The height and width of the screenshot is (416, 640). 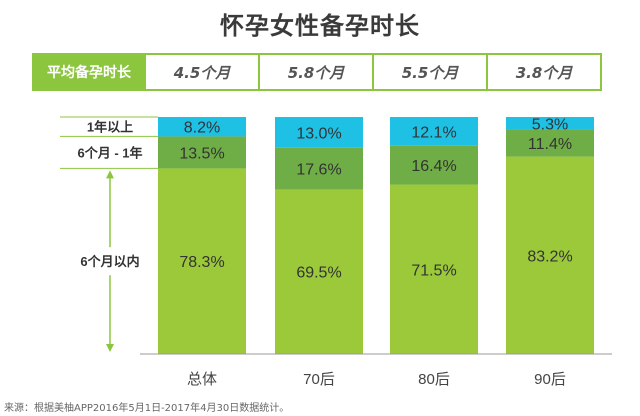 I want to click on avg-duration-table: 平均备孕时长 4.5个月 5.8个月 5.5个月 3.8个月, so click(x=317, y=72).